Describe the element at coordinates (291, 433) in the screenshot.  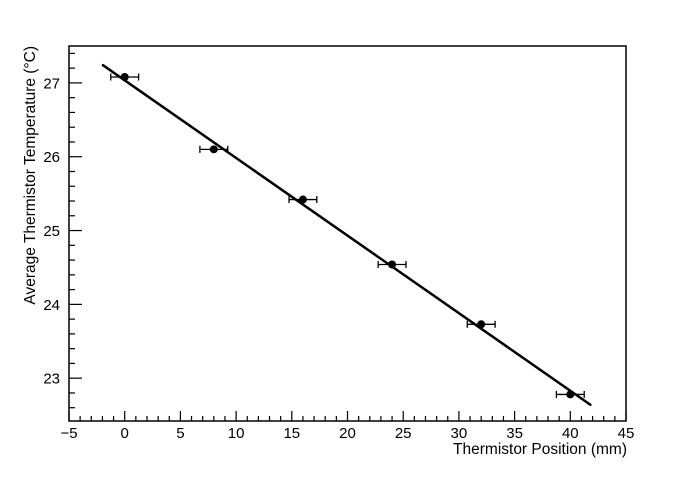
I see `x-tick-label: 15` at that location.